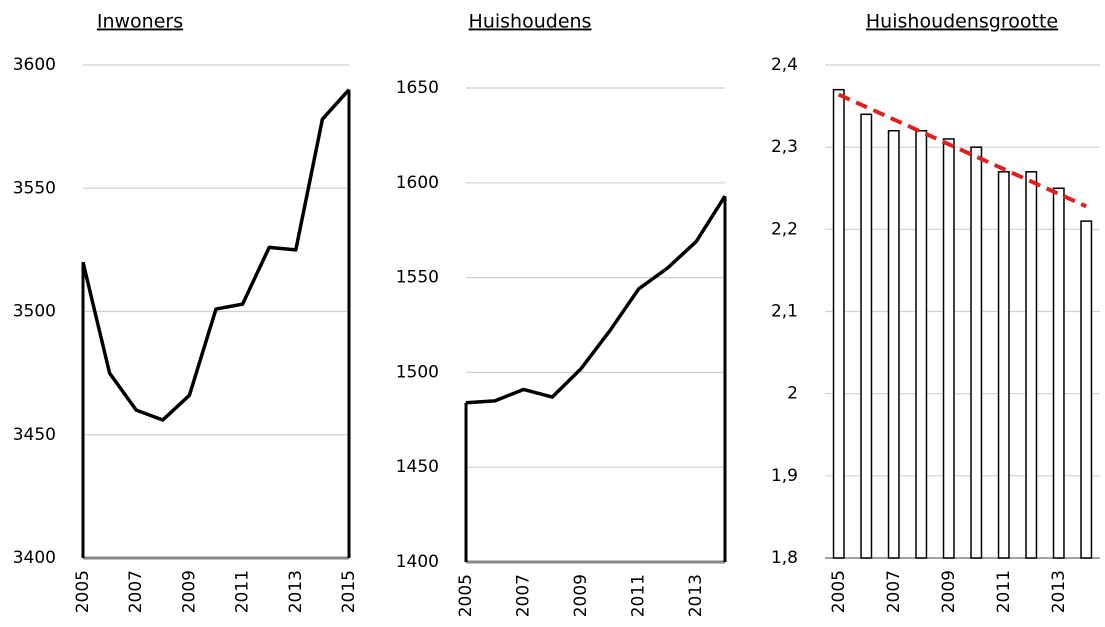 The height and width of the screenshot is (627, 1105). Describe the element at coordinates (792, 394) in the screenshot. I see `y-tick-label: 2` at that location.